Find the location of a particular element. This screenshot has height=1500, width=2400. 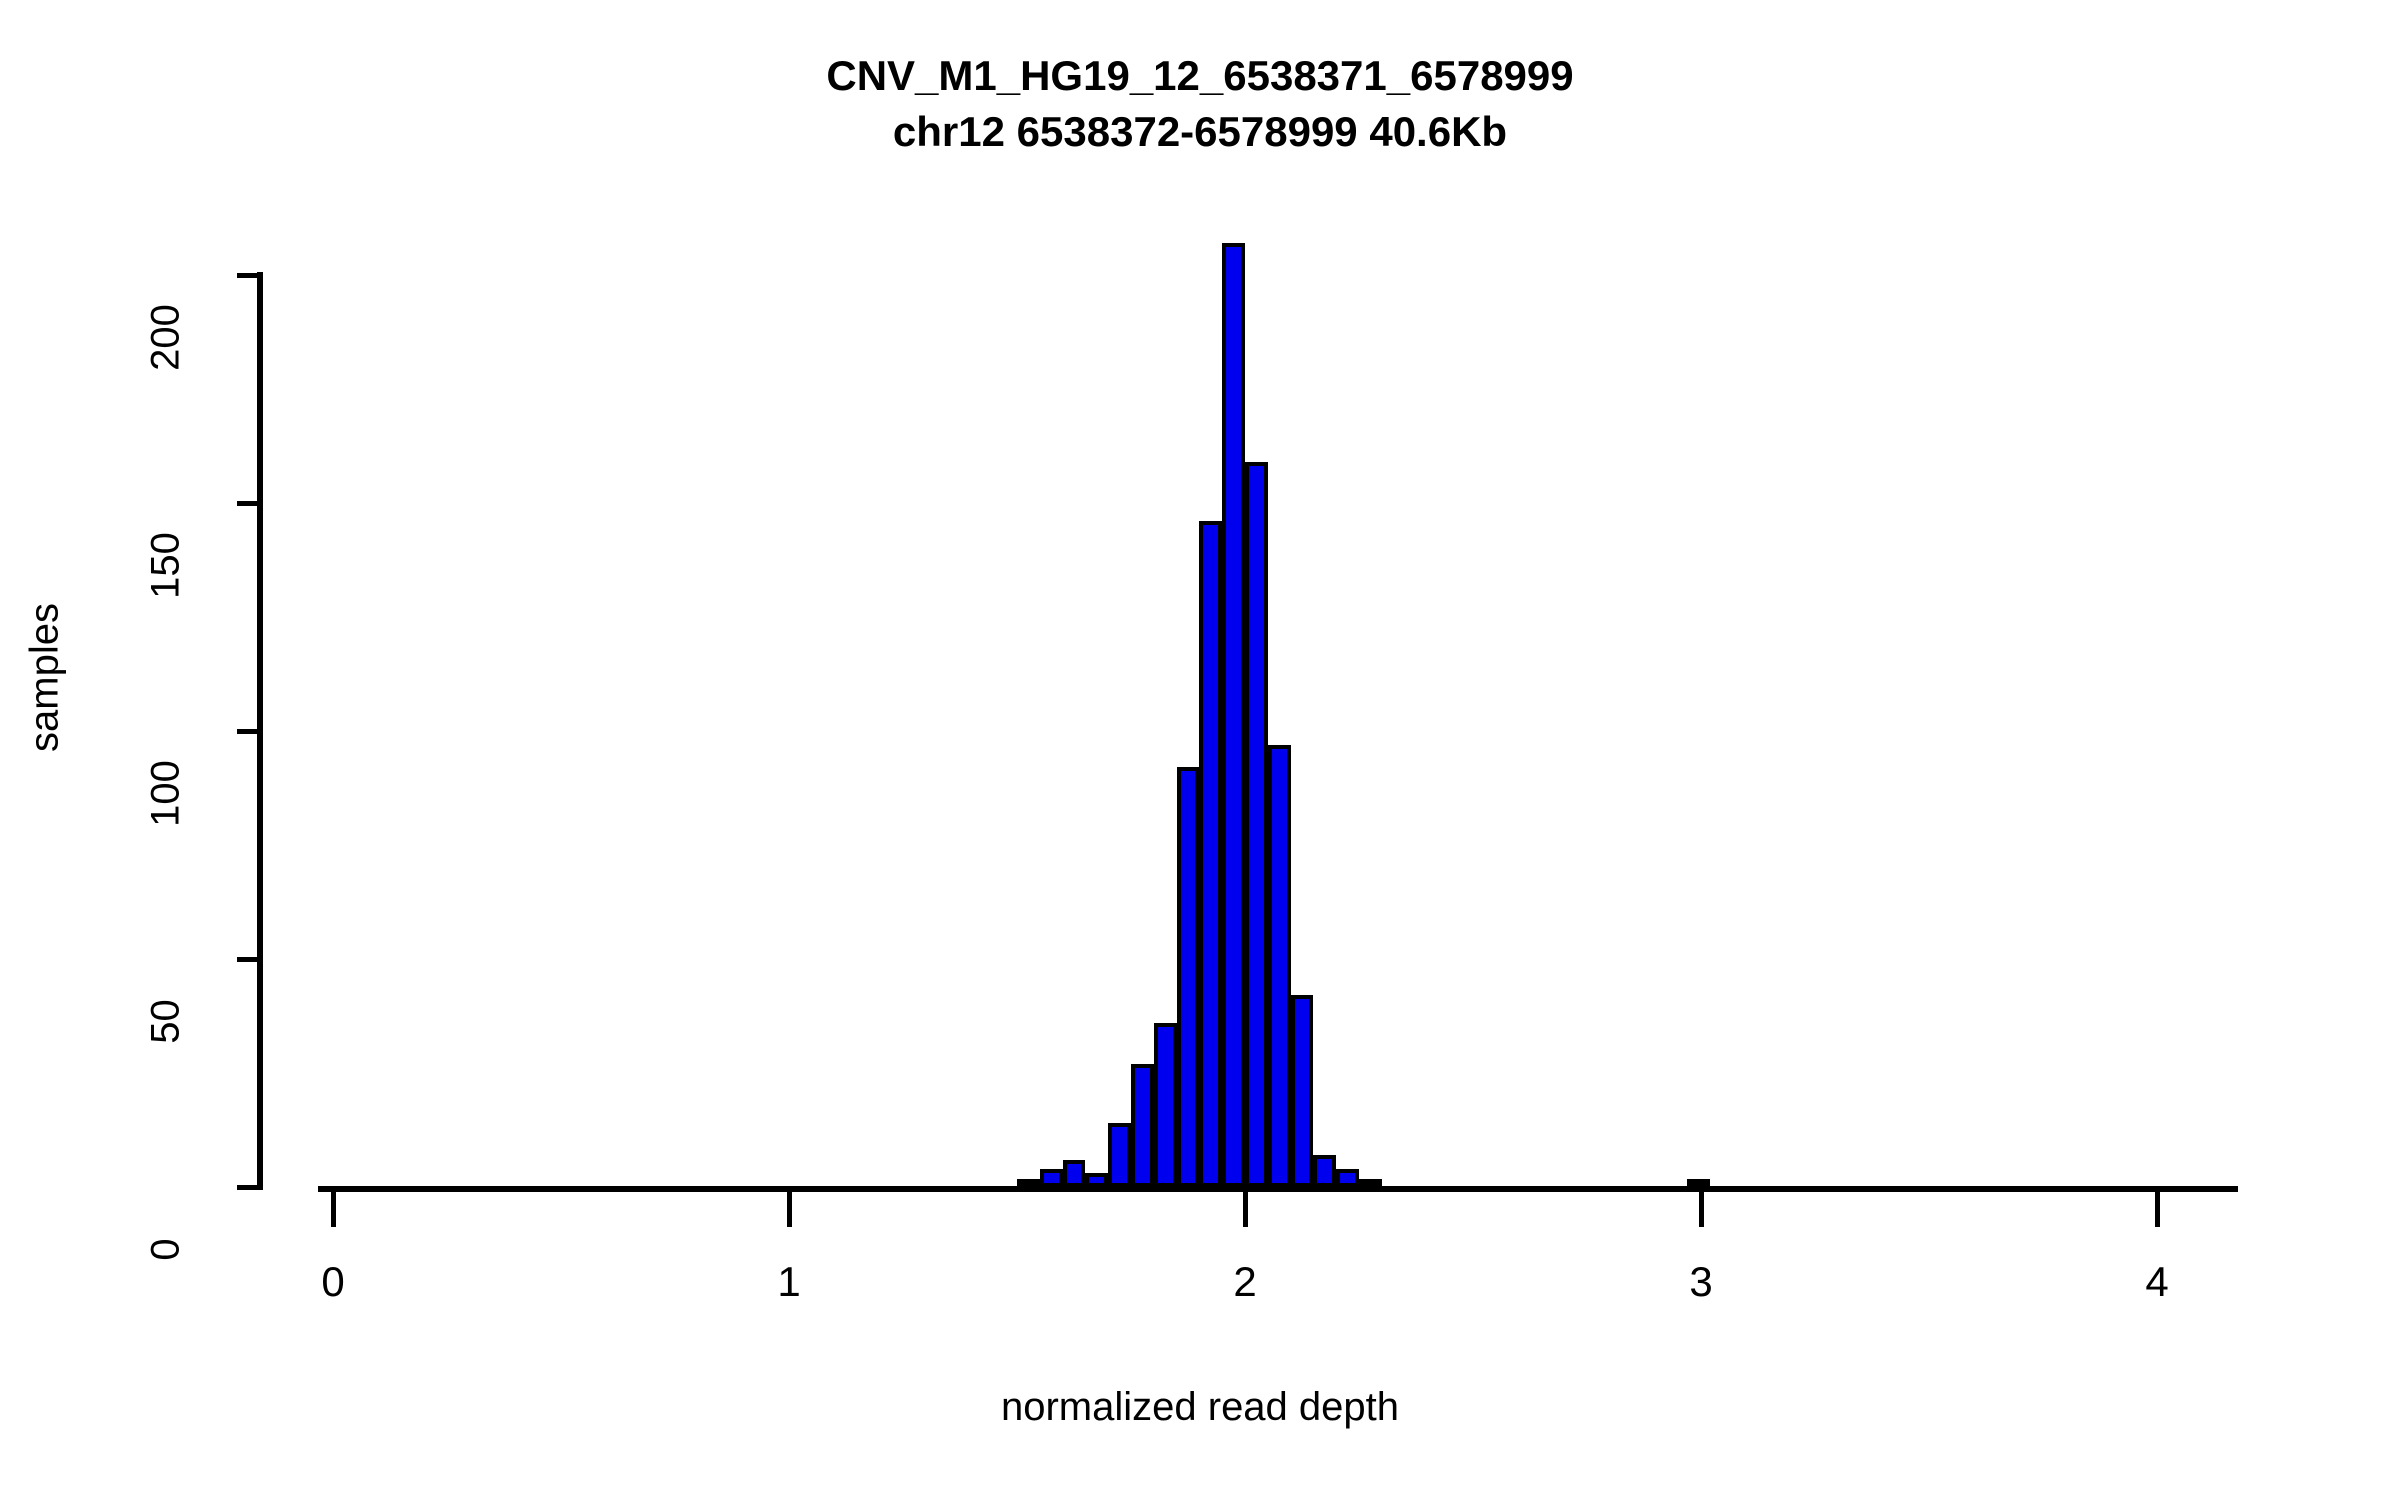

x-axis-title: normalized read depth is located at coordinates (1200, 1407).